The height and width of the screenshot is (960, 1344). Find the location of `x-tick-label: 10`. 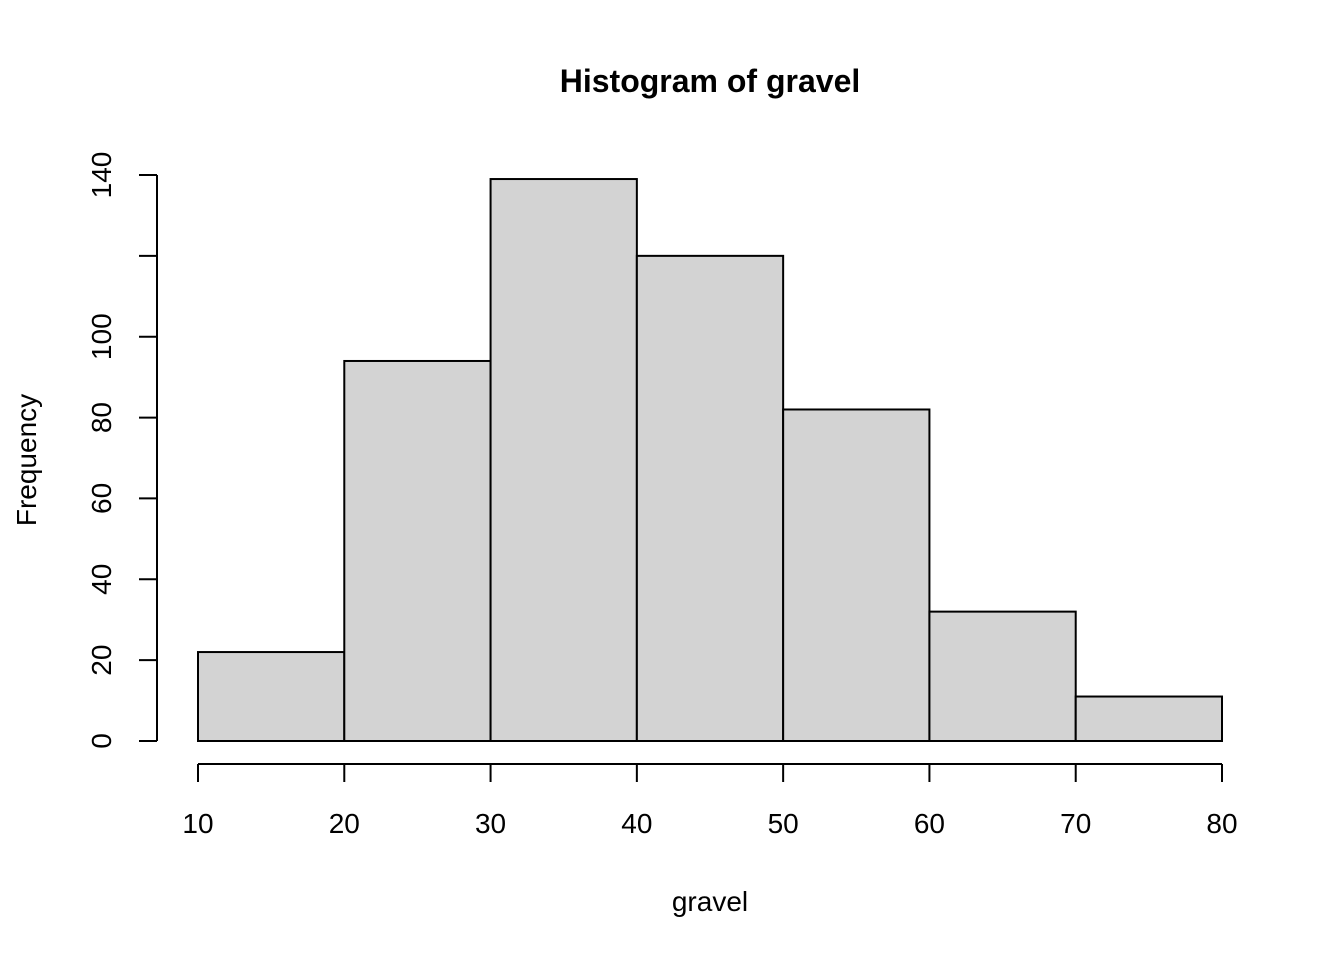

x-tick-label: 10 is located at coordinates (197, 823).